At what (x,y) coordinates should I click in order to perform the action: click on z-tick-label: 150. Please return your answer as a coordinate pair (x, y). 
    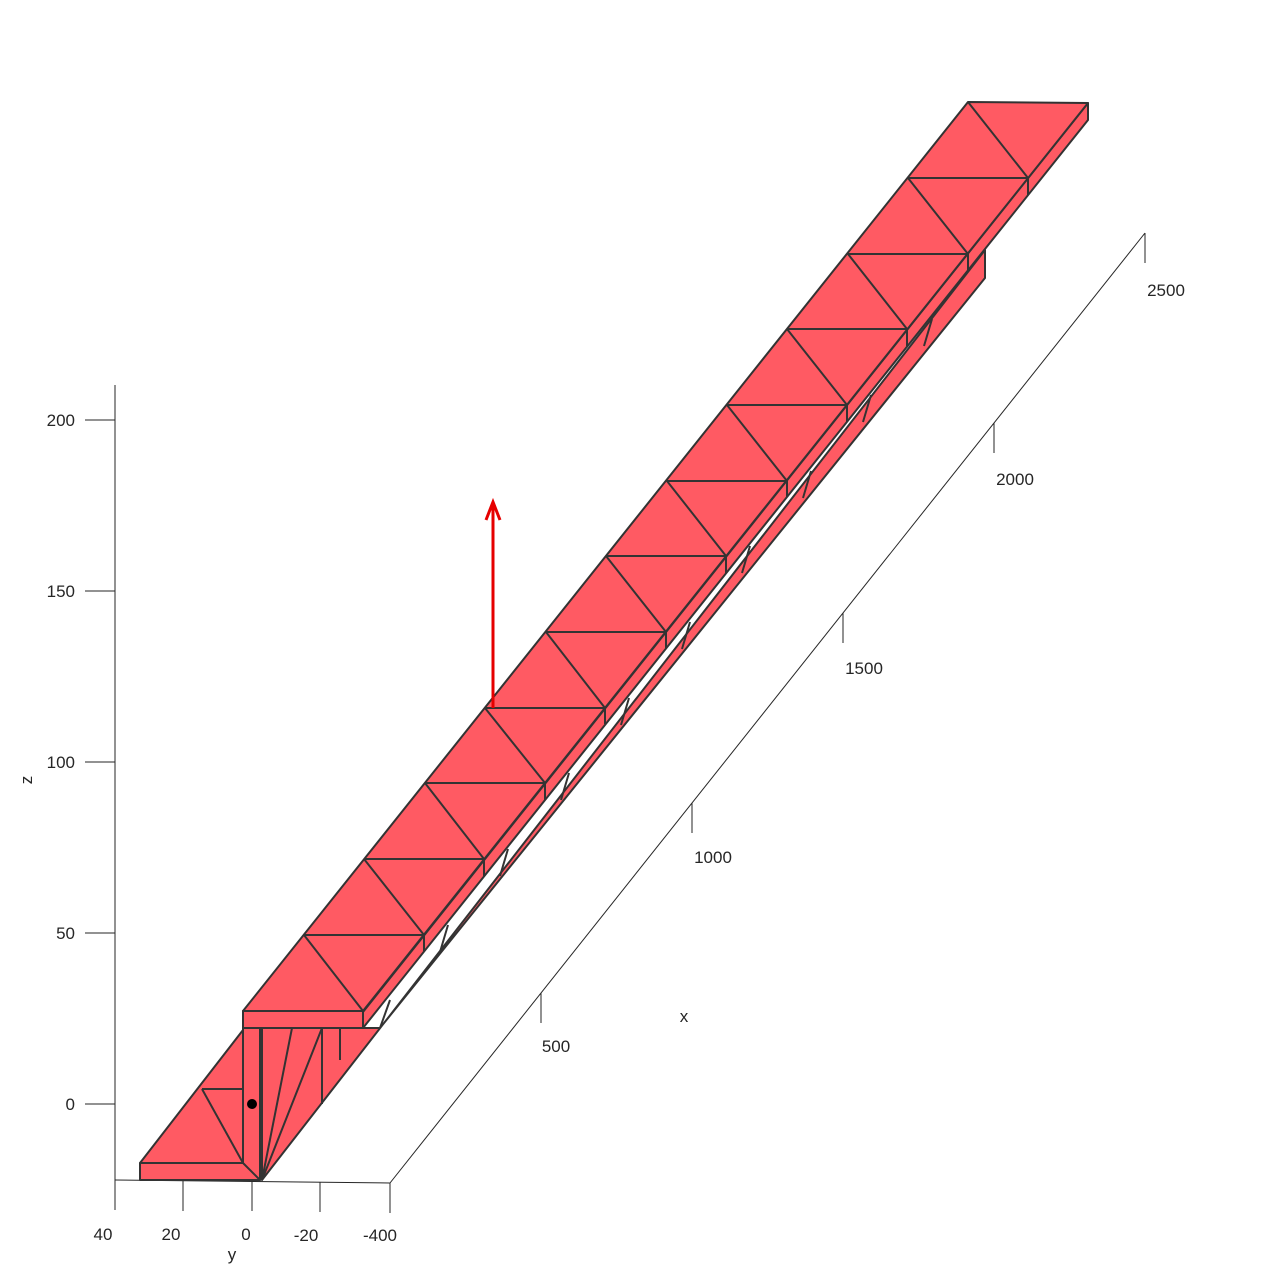
    Looking at the image, I should click on (61, 591).